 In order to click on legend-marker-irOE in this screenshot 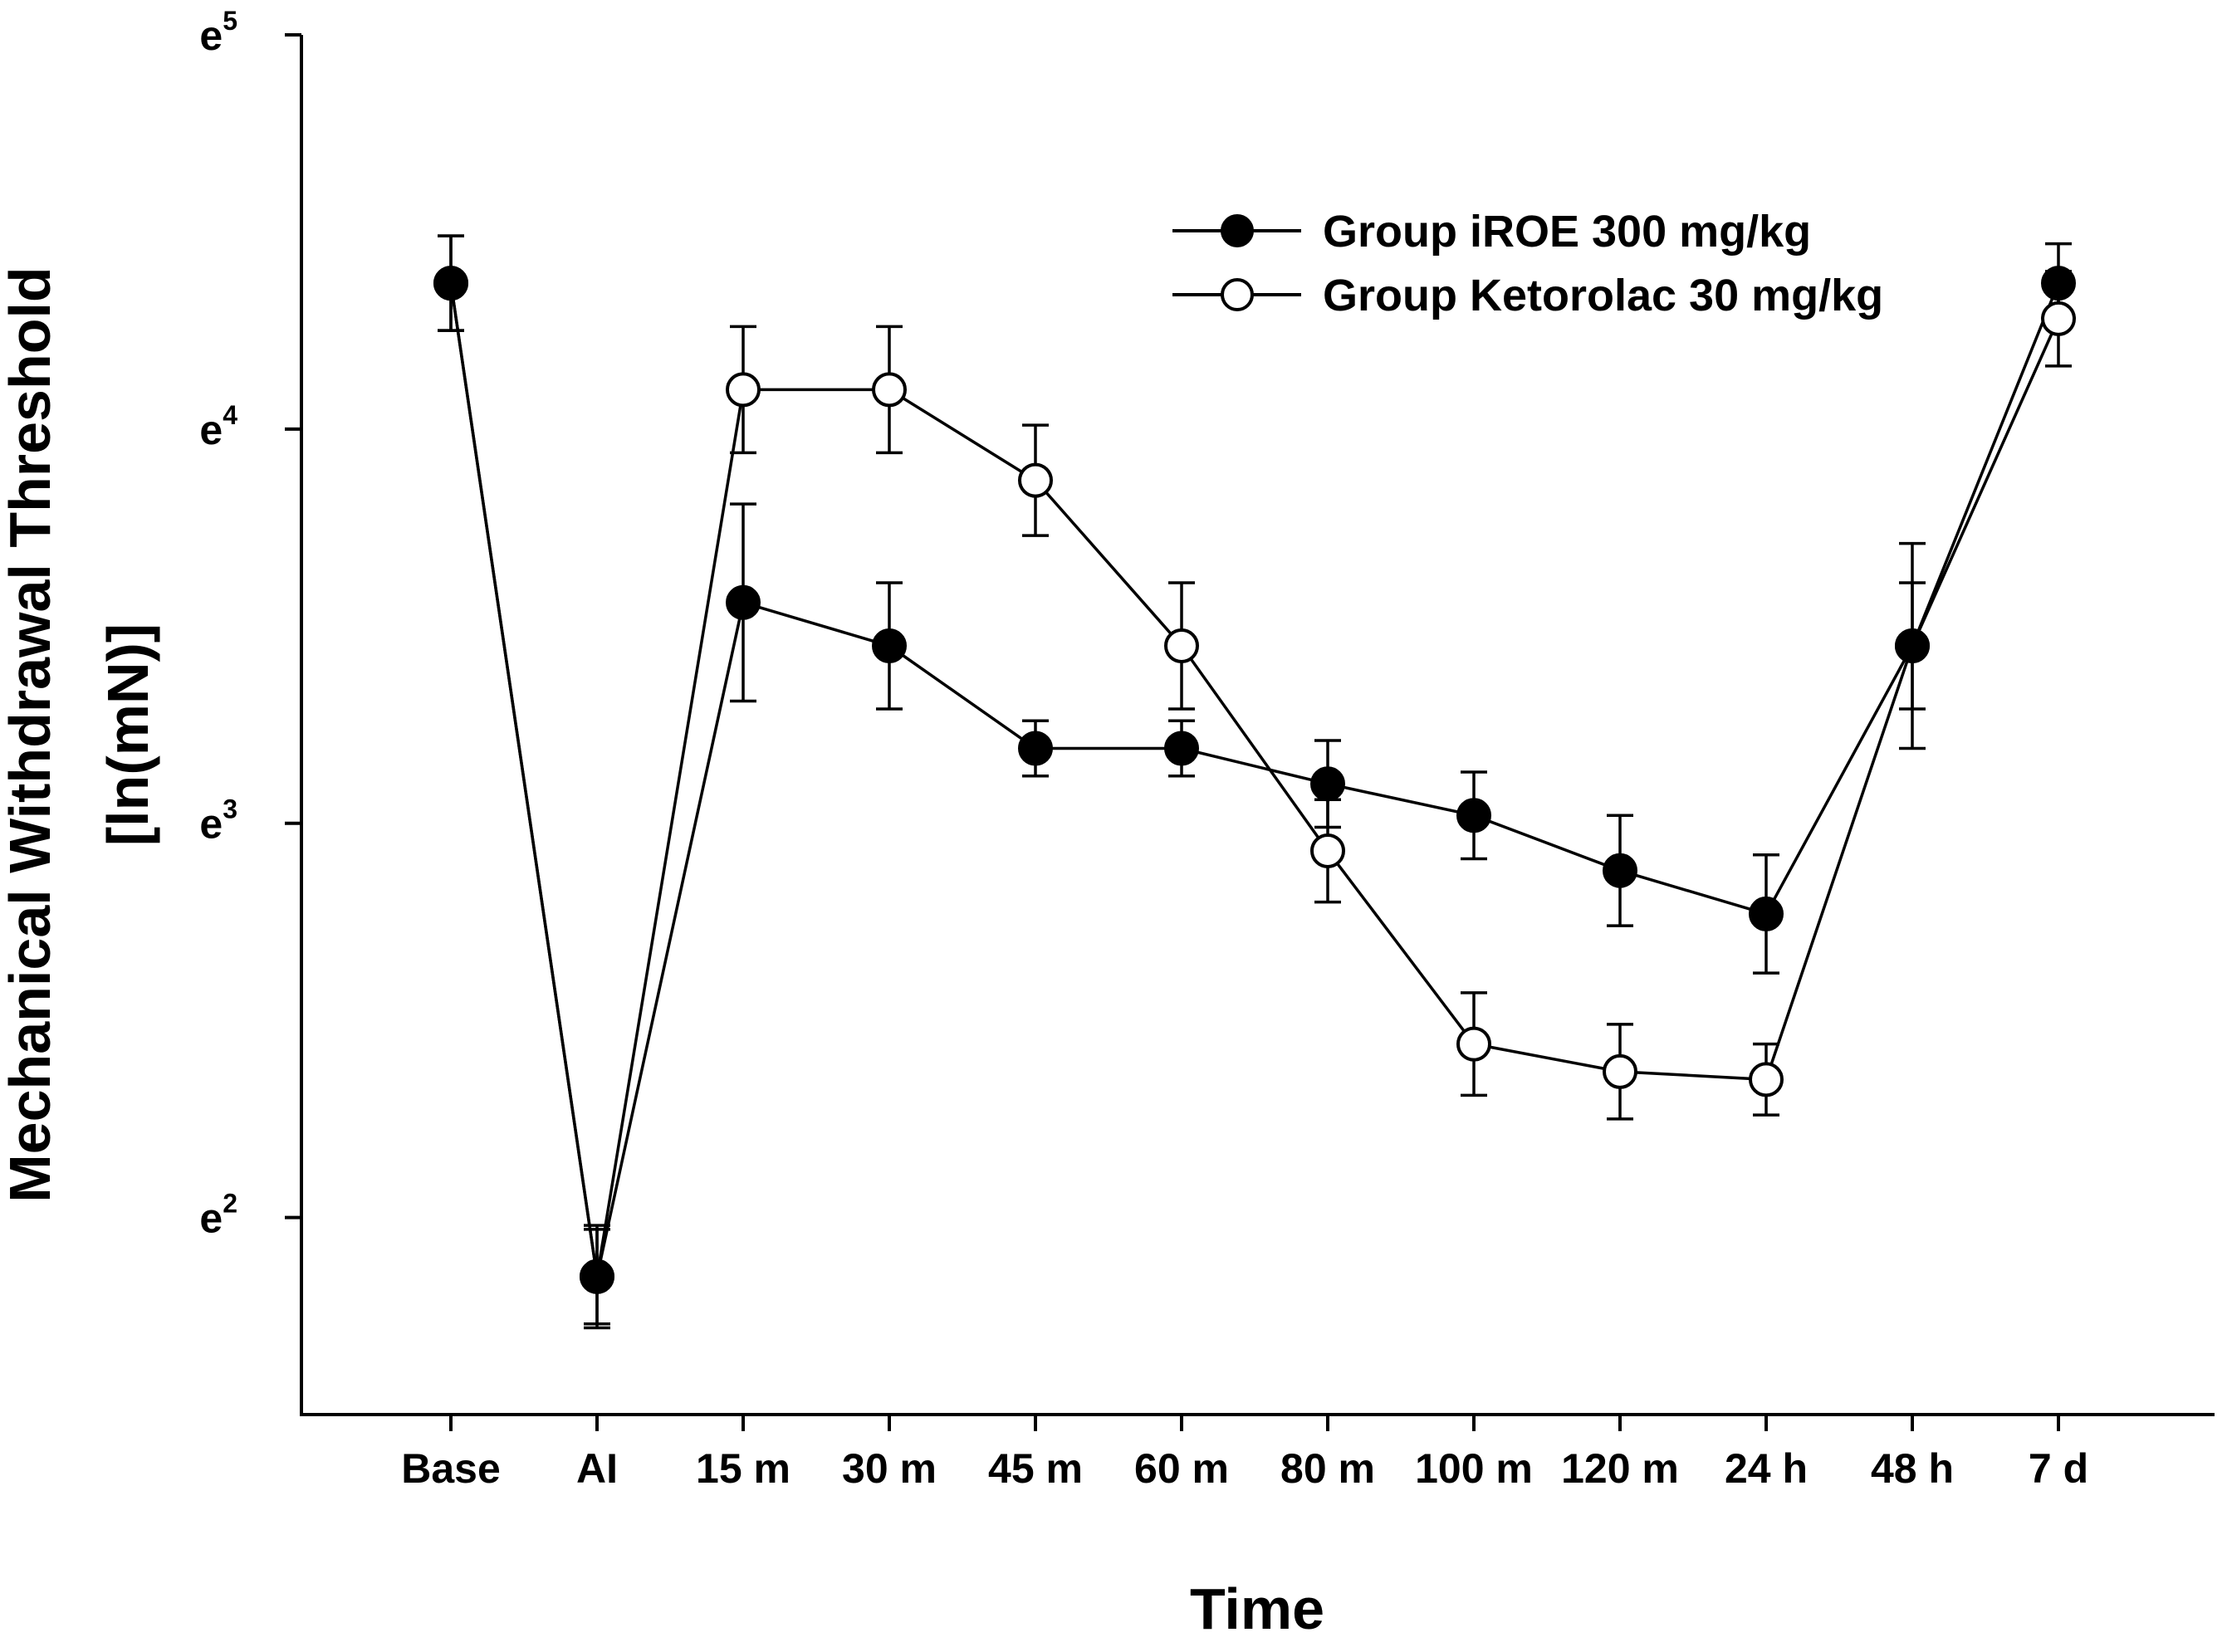, I will do `click(1238, 230)`.